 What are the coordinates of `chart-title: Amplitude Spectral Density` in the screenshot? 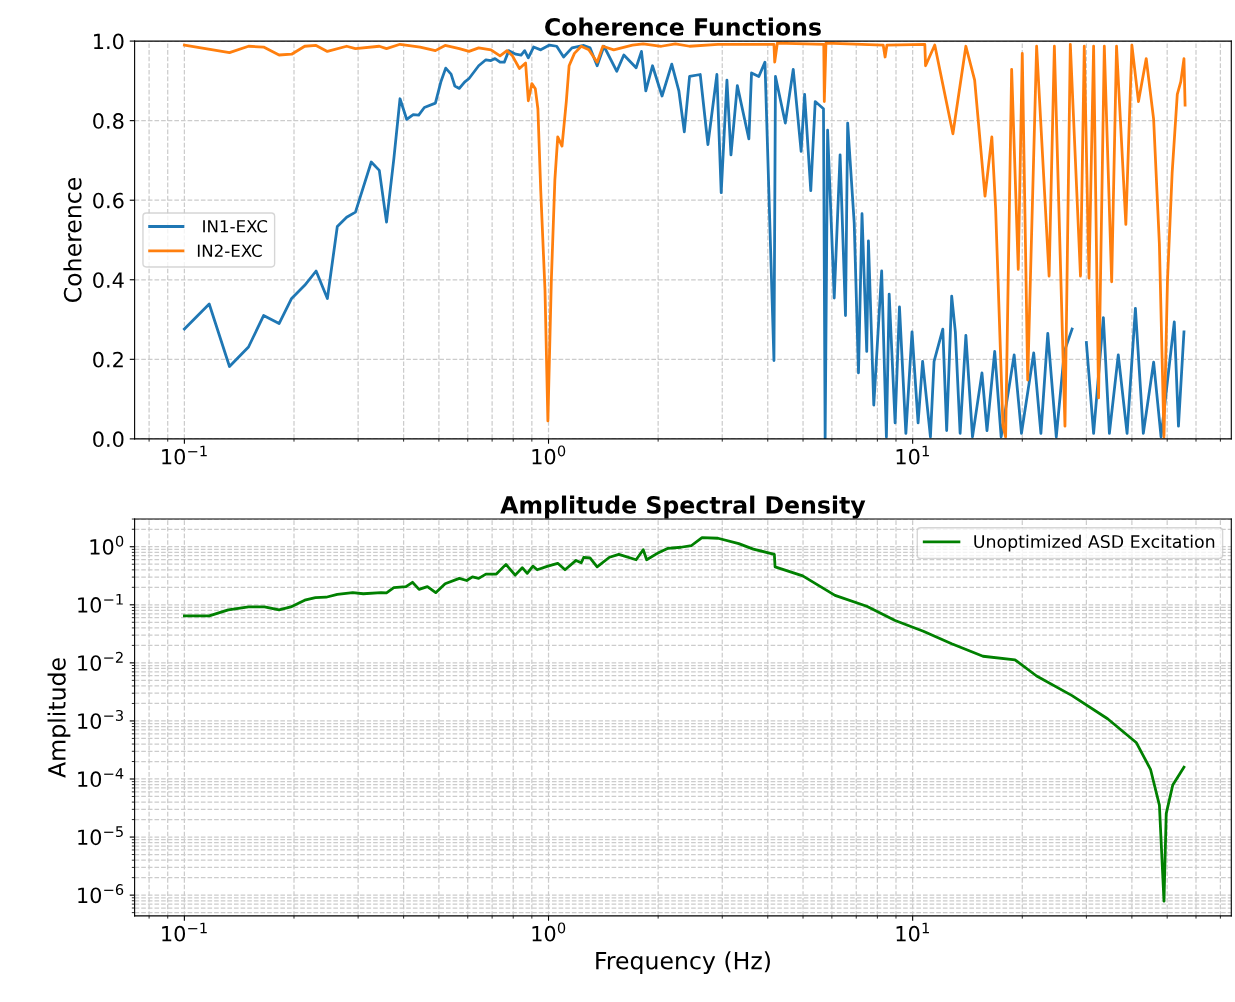 It's located at (683, 507).